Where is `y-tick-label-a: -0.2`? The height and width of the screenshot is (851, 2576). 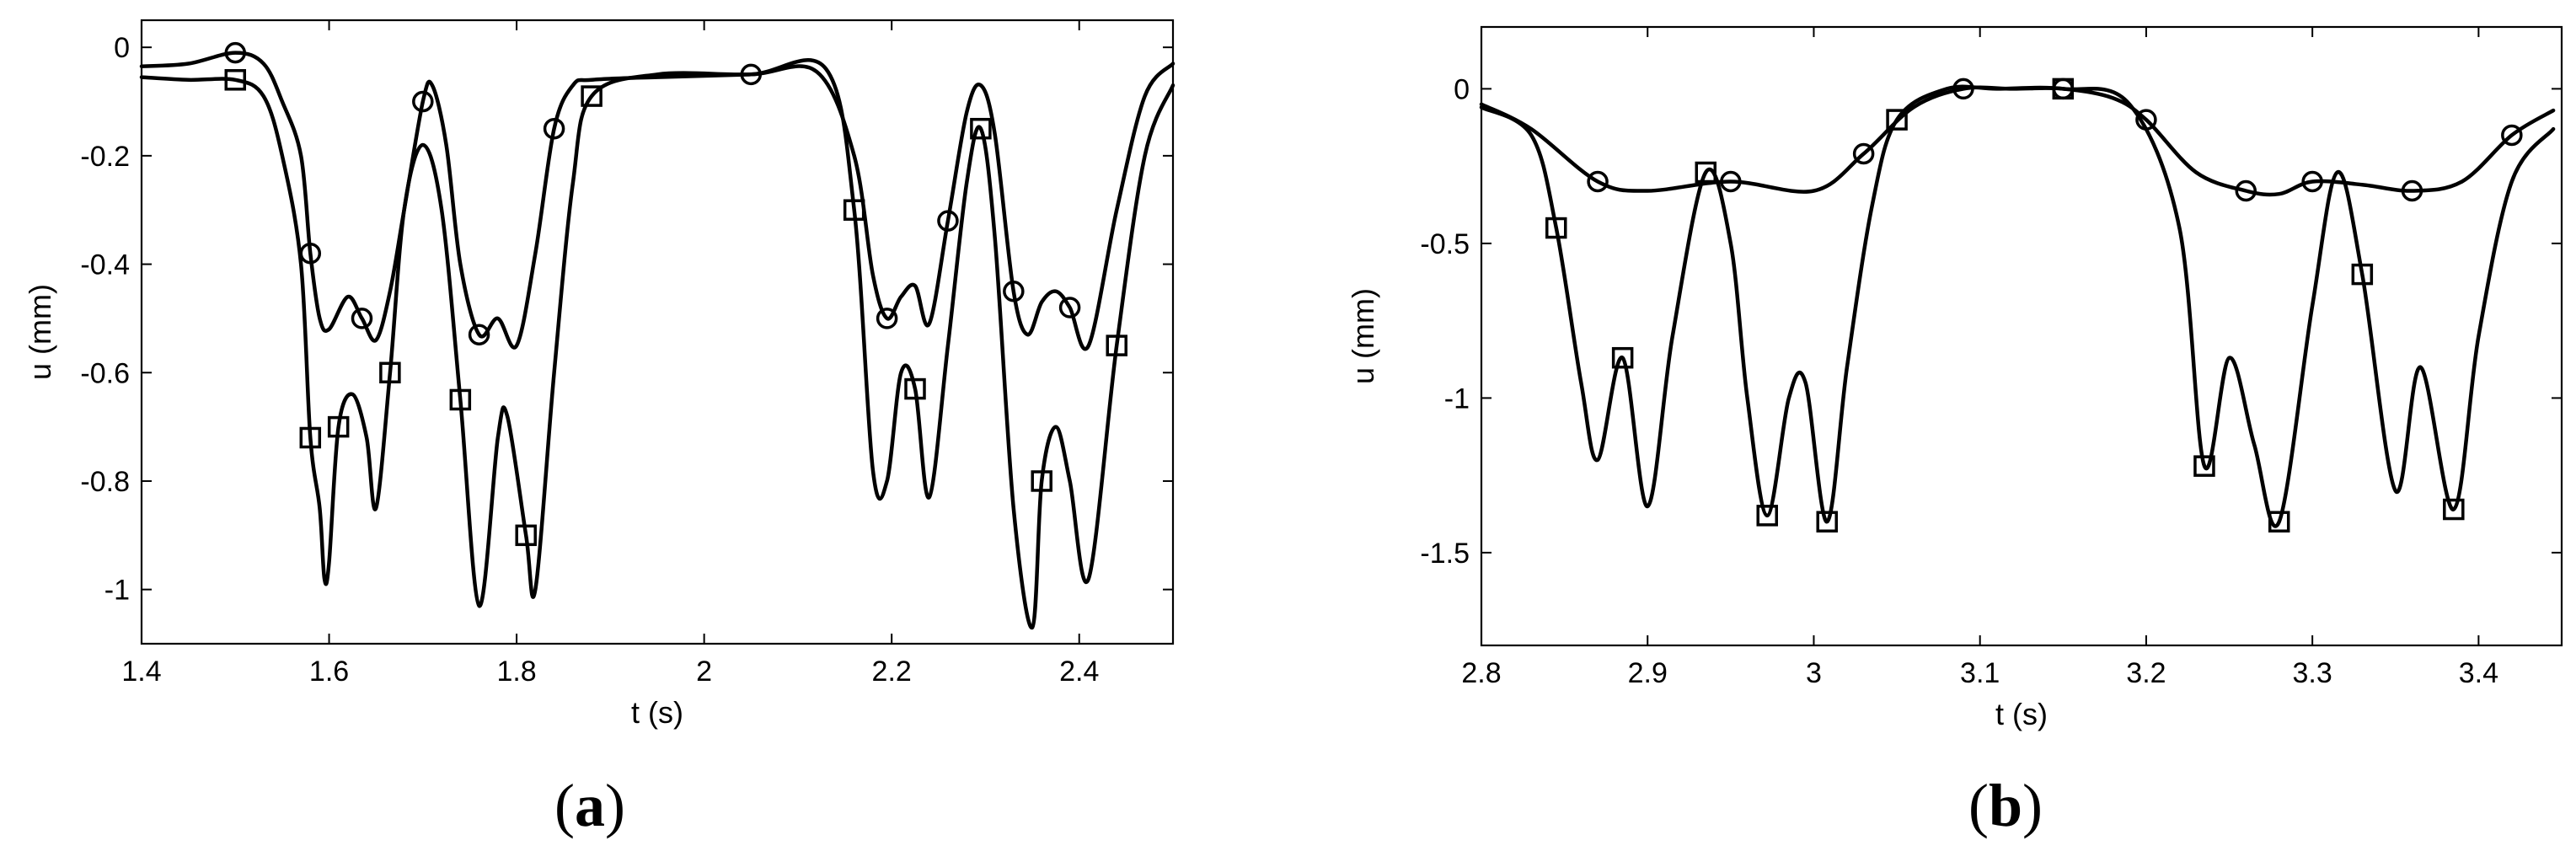
y-tick-label-a: -0.2 is located at coordinates (105, 157).